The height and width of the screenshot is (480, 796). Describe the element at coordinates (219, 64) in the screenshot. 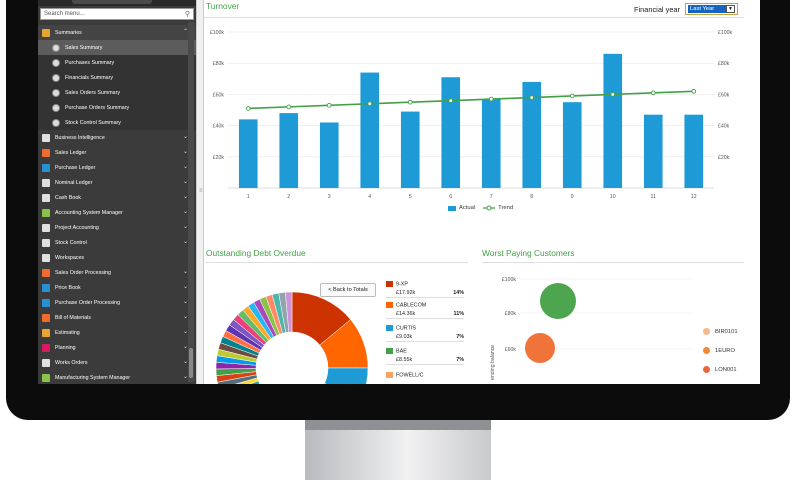

I see `y-tick-label-left: £80k` at that location.